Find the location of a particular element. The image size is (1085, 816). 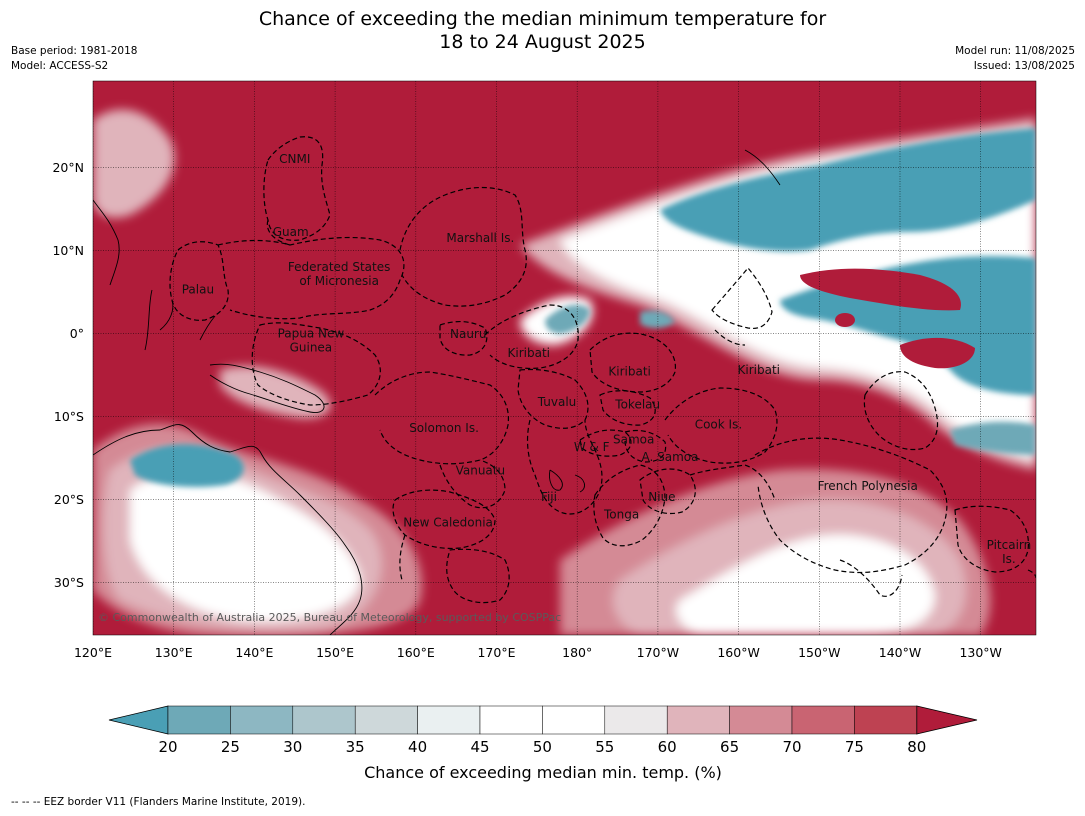

region-label: Niue is located at coordinates (661, 497).